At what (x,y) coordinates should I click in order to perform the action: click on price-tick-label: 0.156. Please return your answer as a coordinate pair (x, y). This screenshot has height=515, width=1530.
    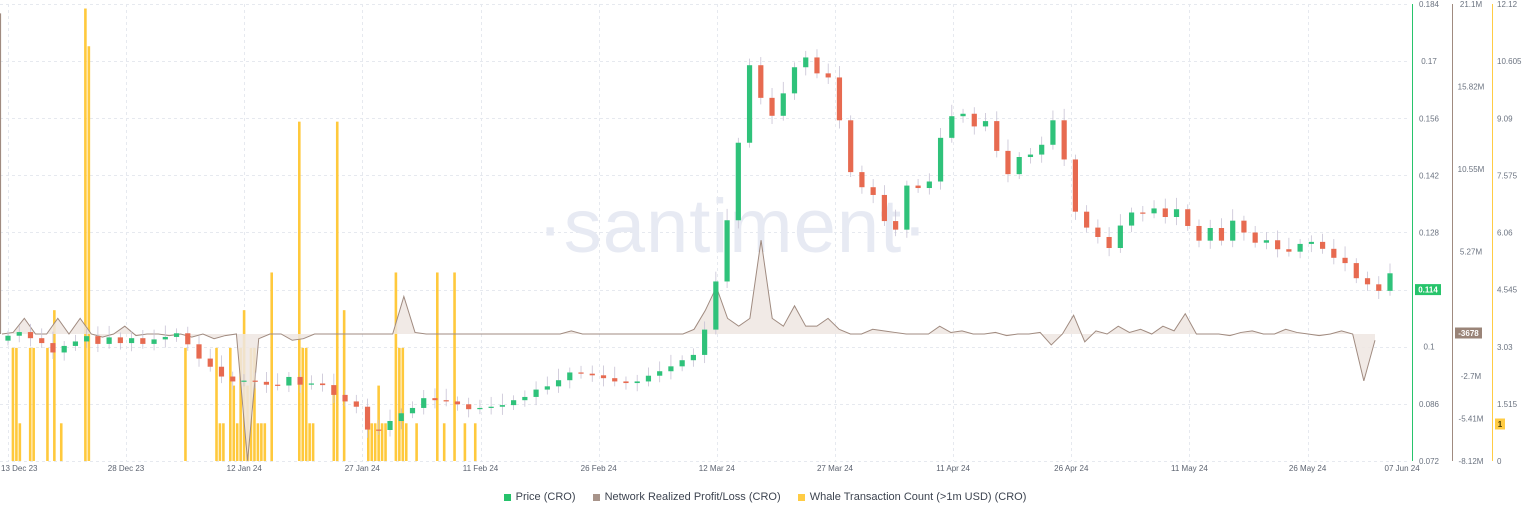
    Looking at the image, I should click on (1429, 118).